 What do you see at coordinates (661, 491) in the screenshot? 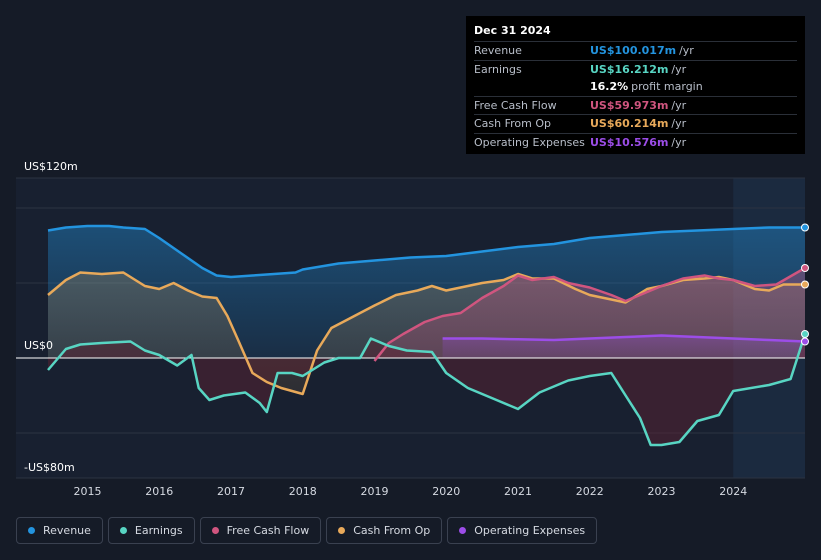
I see `x-tick-label: 2023` at bounding box center [661, 491].